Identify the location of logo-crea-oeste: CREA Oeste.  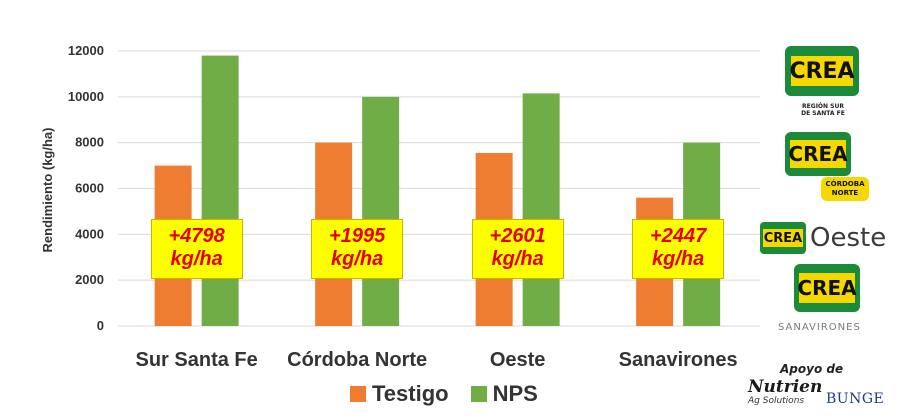
(825, 238).